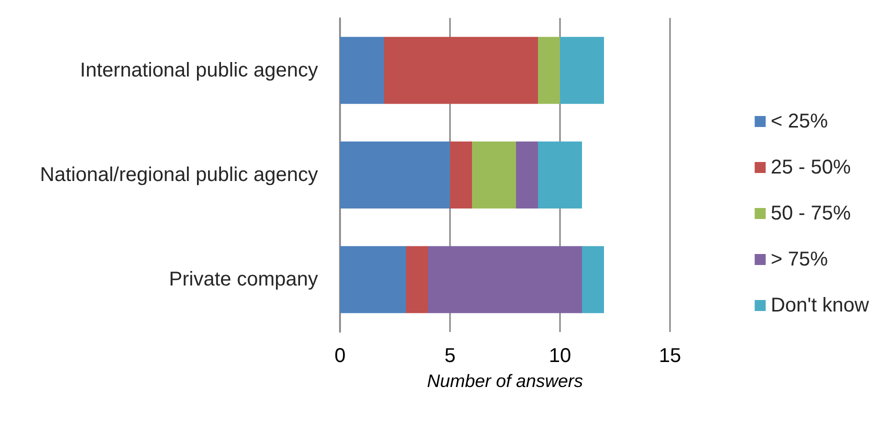 The width and height of the screenshot is (886, 427). What do you see at coordinates (799, 121) in the screenshot?
I see `legend-label: < 25%` at bounding box center [799, 121].